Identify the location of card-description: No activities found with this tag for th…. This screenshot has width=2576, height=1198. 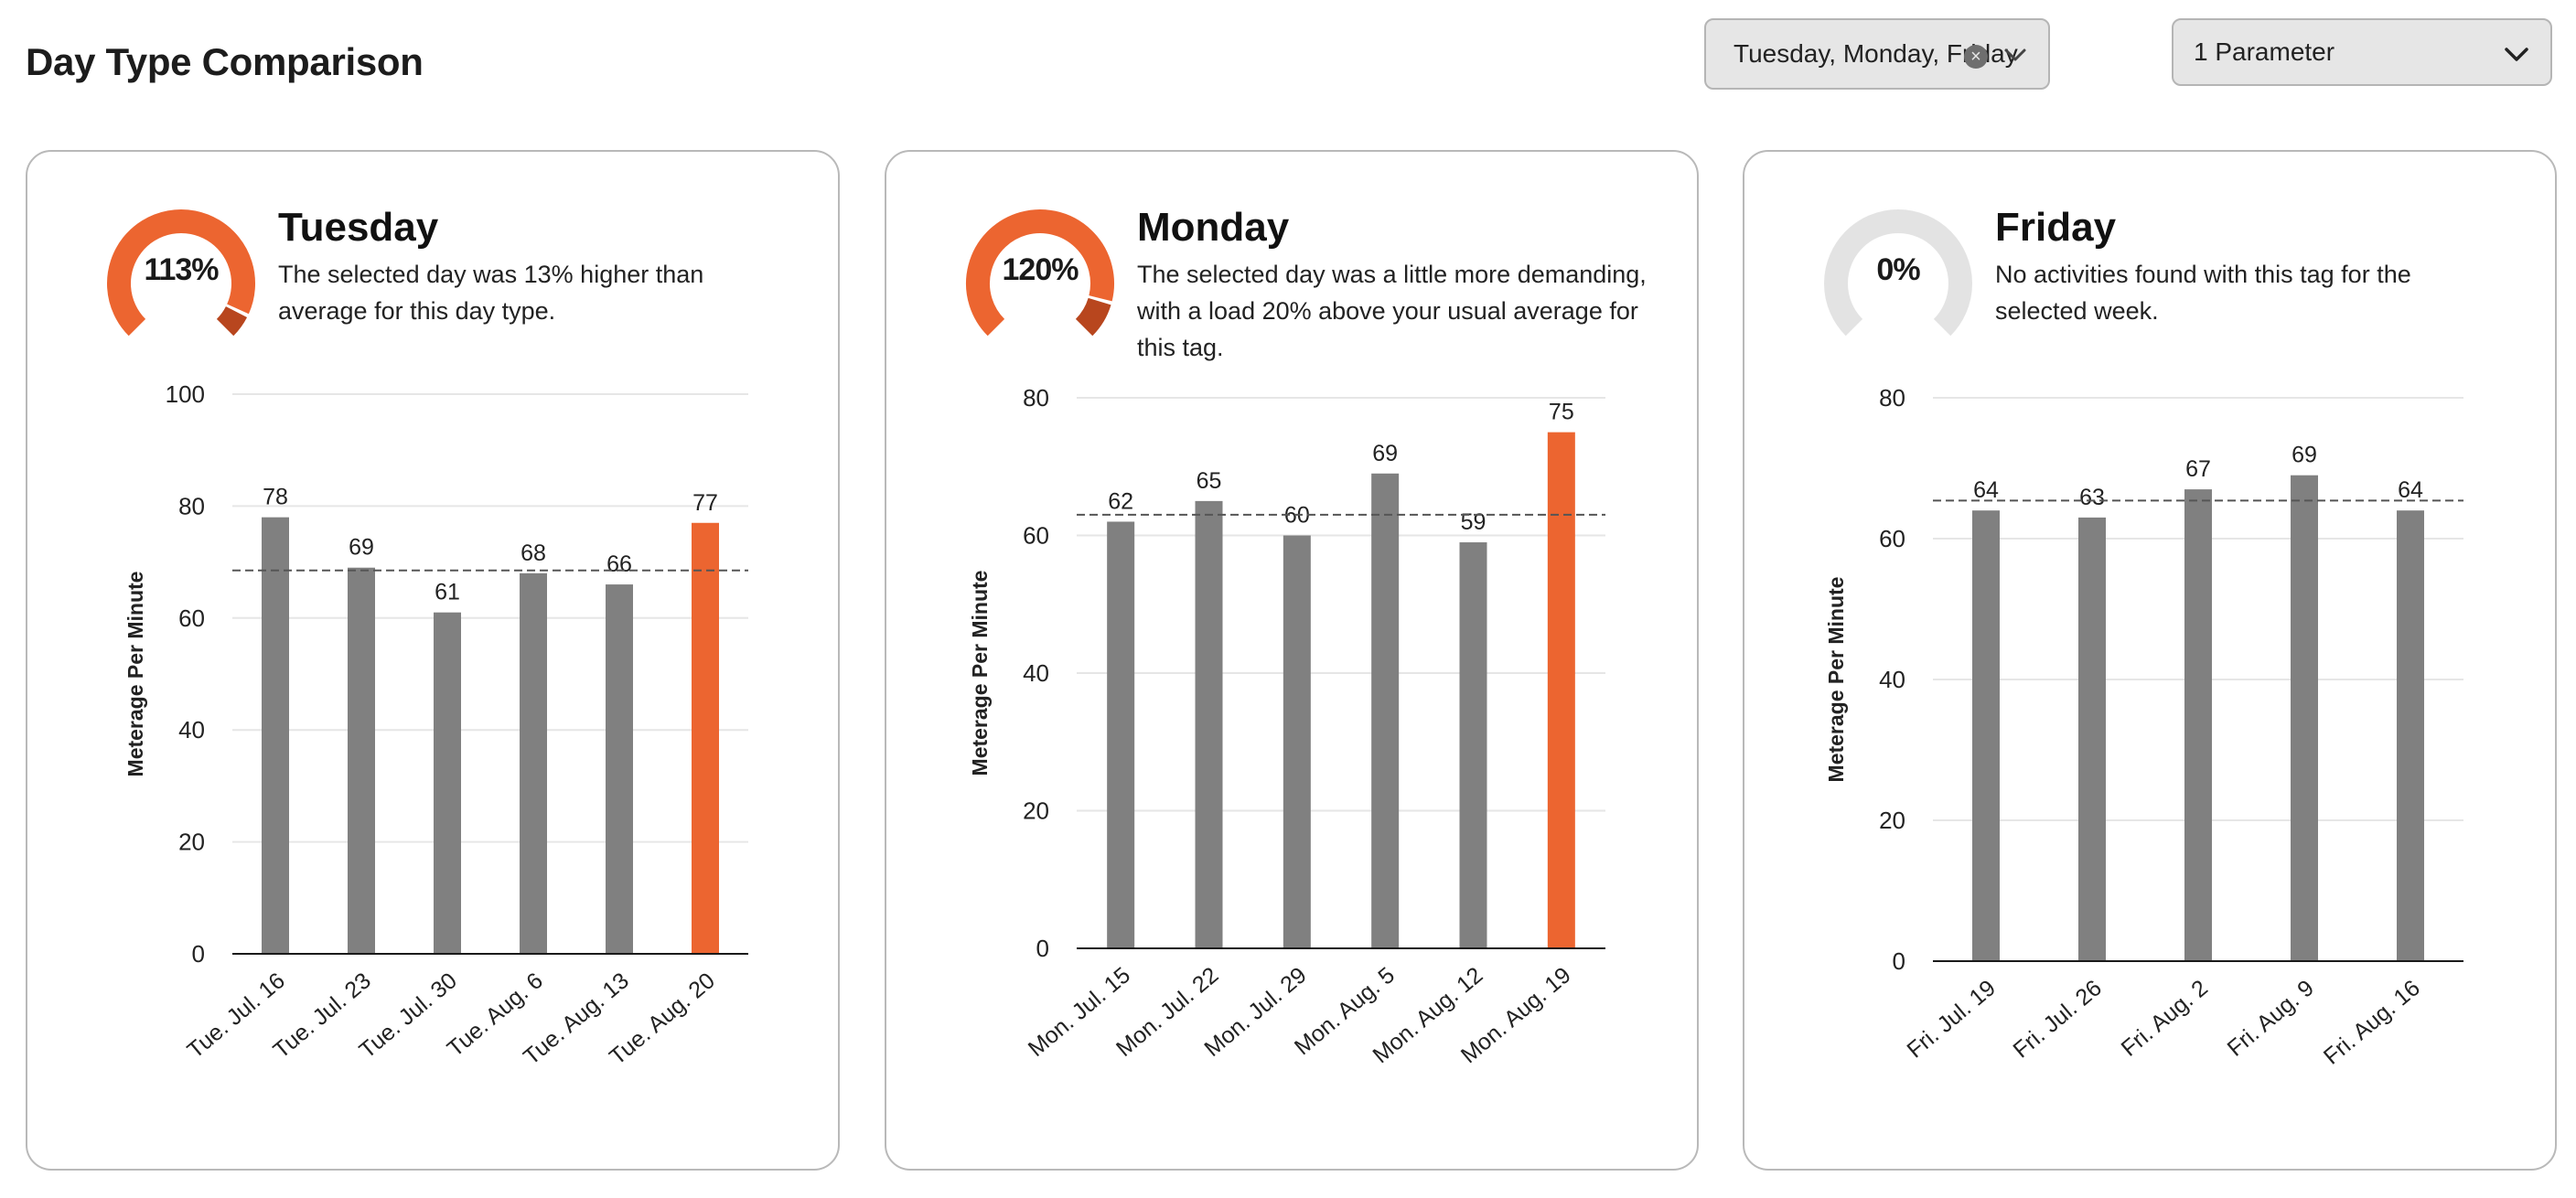
(2203, 293).